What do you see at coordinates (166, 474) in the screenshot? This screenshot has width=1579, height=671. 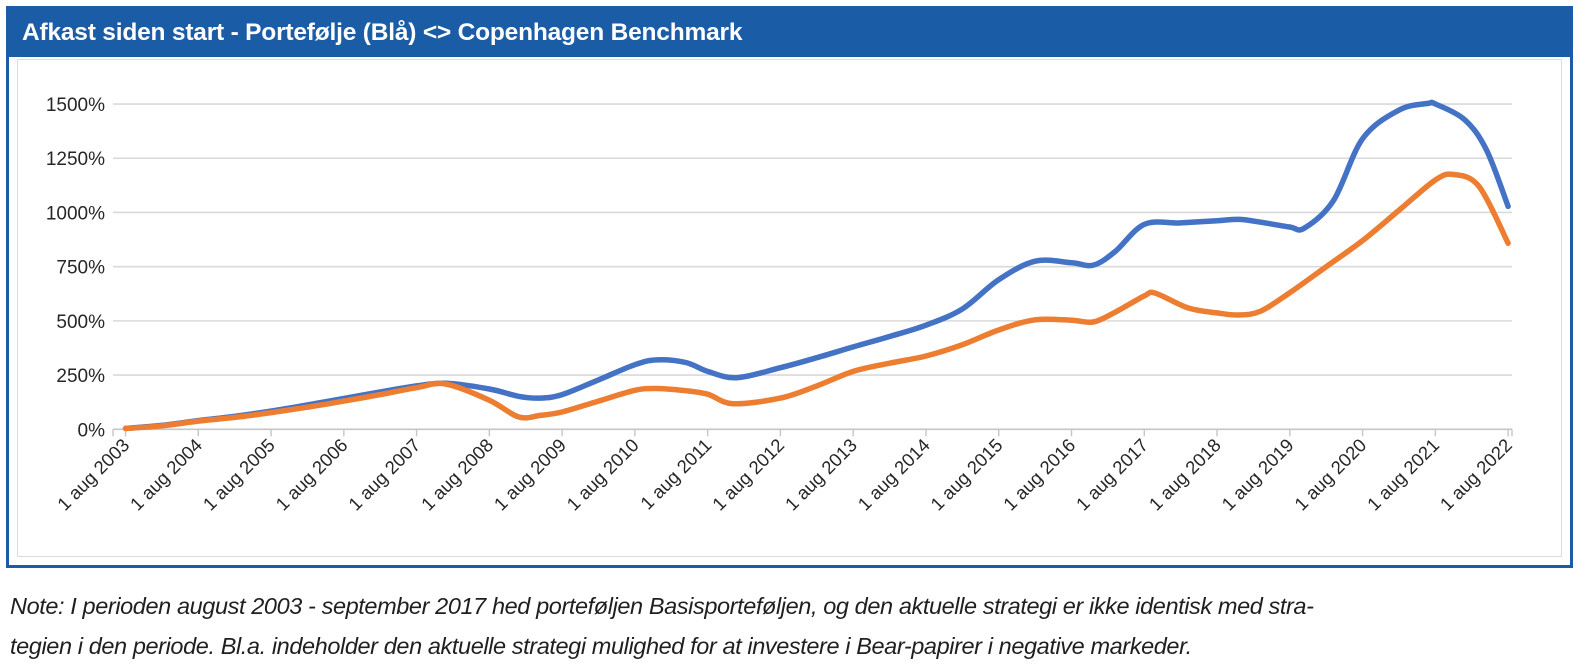 I see `x-tick-label: 1 aug 2004` at bounding box center [166, 474].